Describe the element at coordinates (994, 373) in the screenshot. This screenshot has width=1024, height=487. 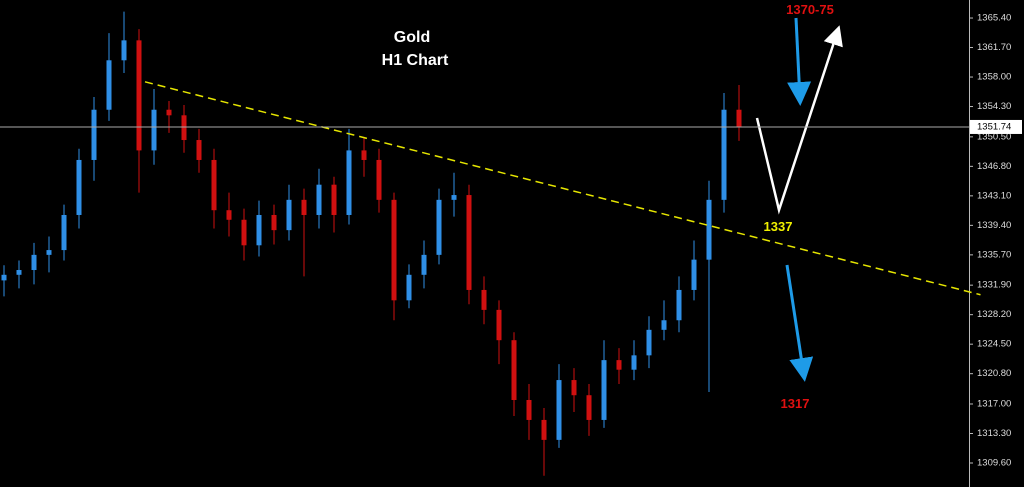
I see `y-tick-label: 1320.80` at that location.